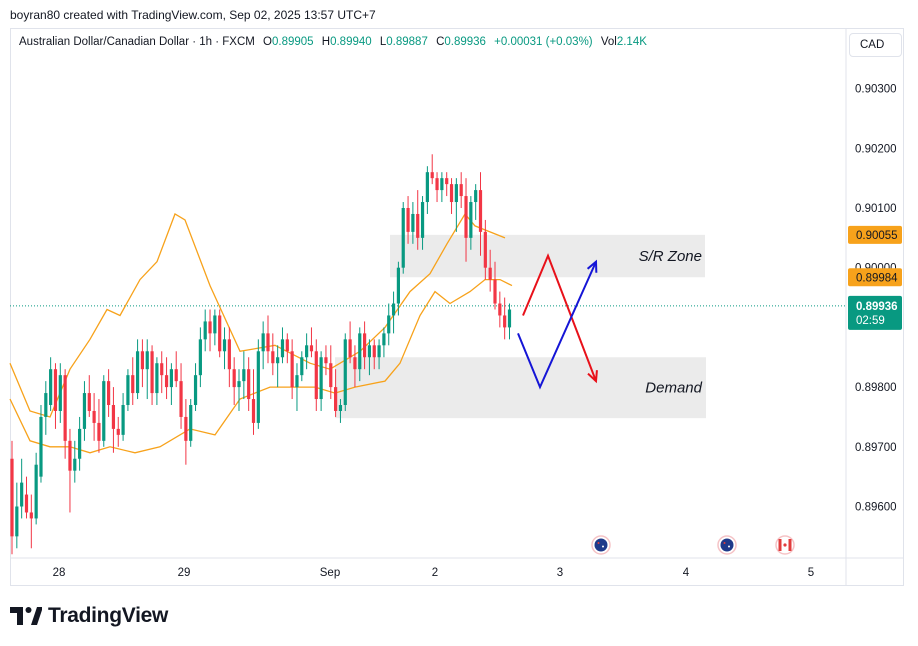 The image size is (918, 646). Describe the element at coordinates (631, 42) in the screenshot. I see `volume-value: 2.14K` at that location.